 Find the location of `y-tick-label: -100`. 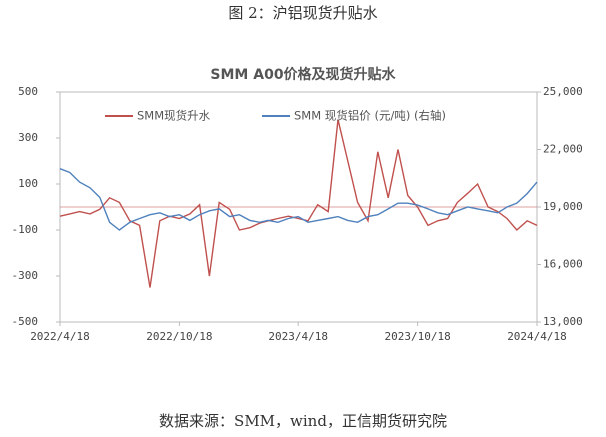

y-tick-label: -100 is located at coordinates (25, 229).